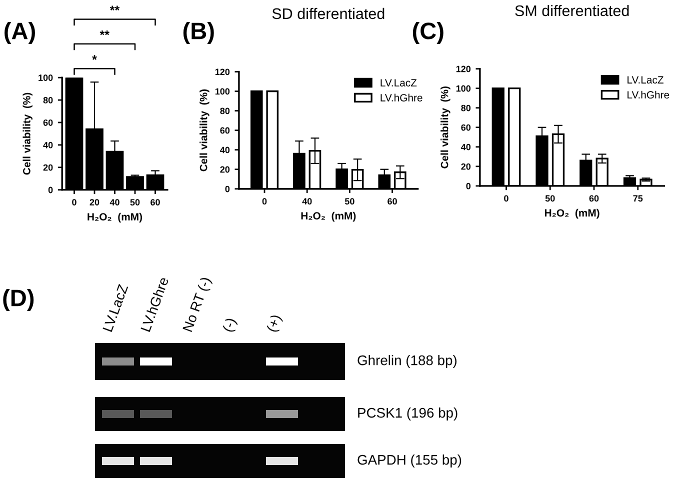 The height and width of the screenshot is (488, 675). What do you see at coordinates (408, 414) in the screenshot?
I see `text: PCSK1 (196 bp)` at bounding box center [408, 414].